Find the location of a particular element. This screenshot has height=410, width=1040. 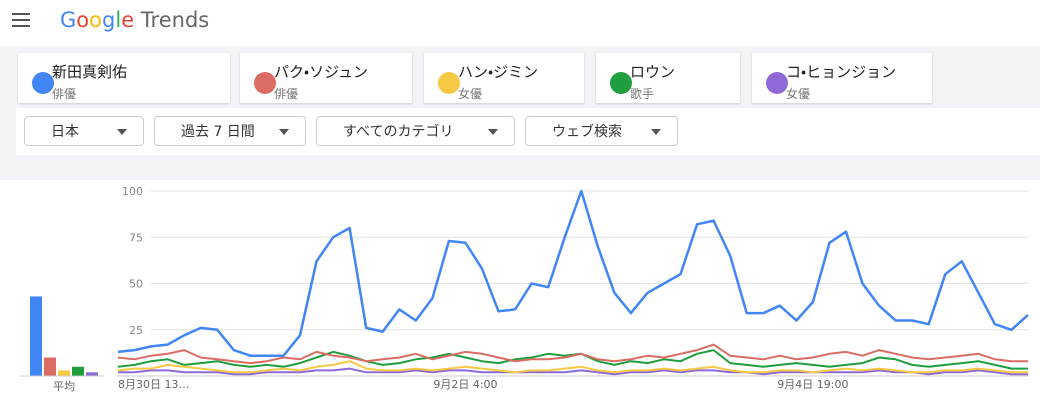

term-card: 新田真剣佑 俳優 is located at coordinates (124, 78).